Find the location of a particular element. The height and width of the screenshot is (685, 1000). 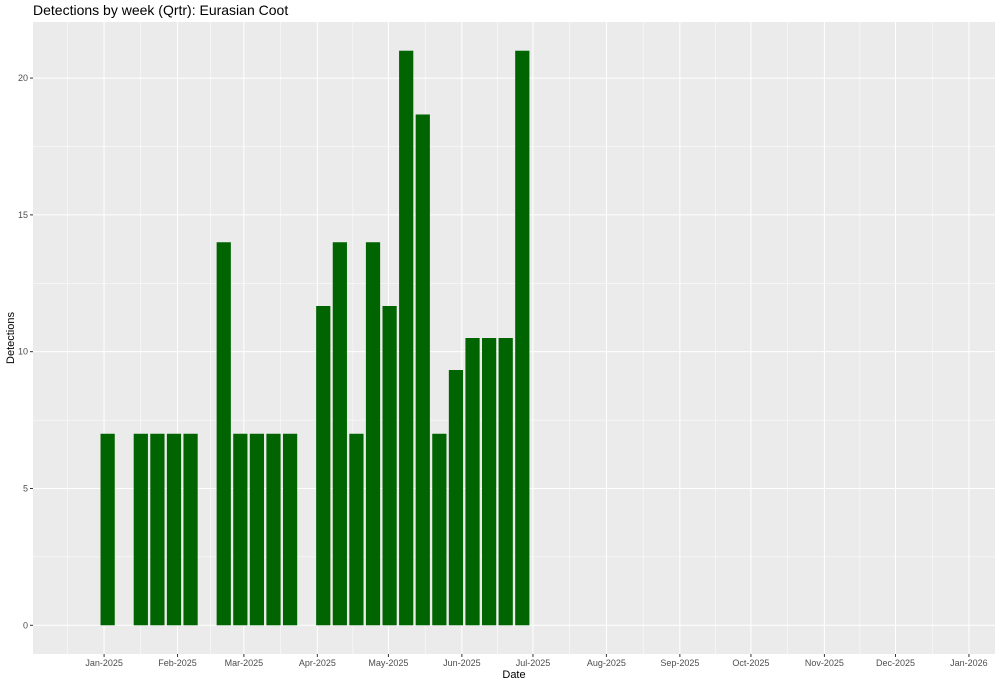

x-tick-label: Dec-2025 is located at coordinates (895, 663).